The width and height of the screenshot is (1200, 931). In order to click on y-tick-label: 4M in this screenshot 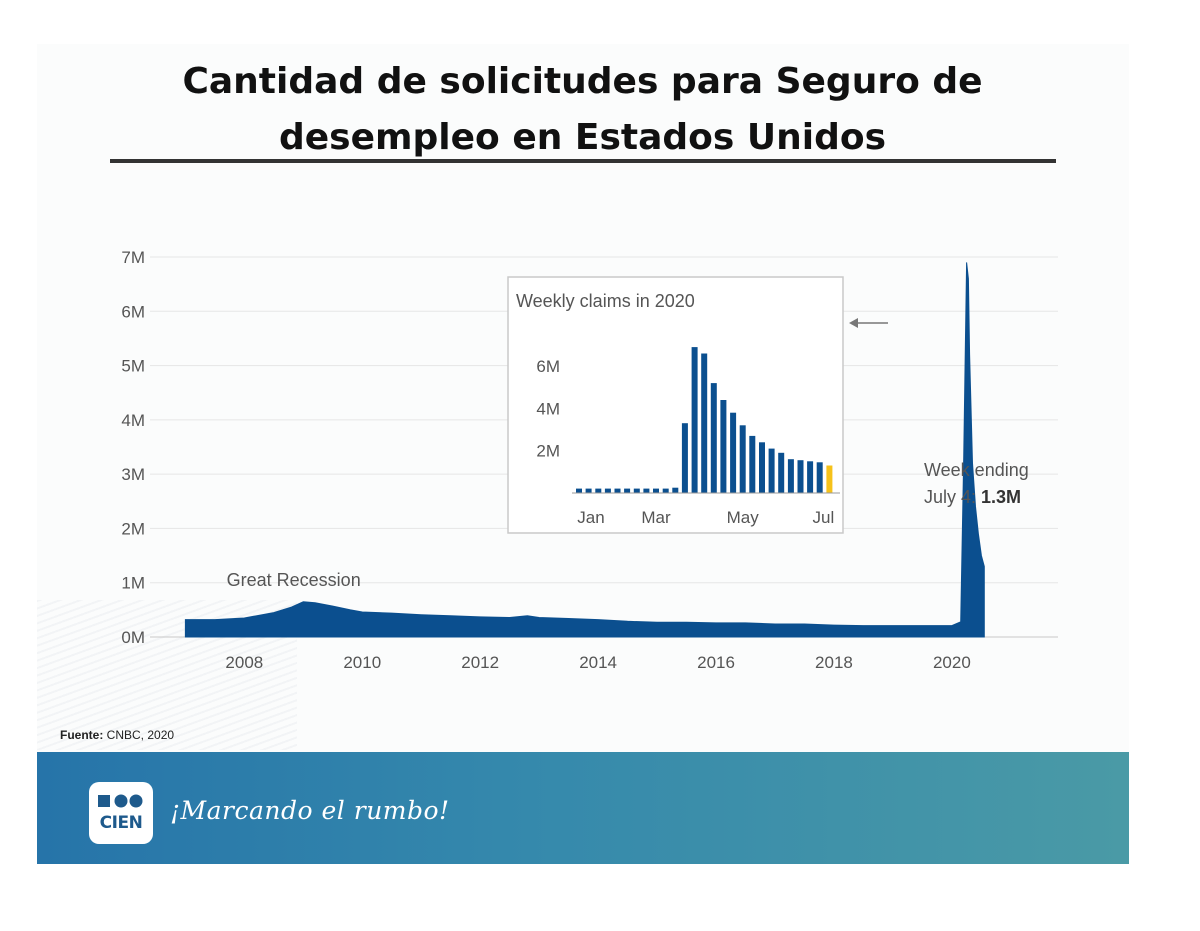, I will do `click(133, 420)`.